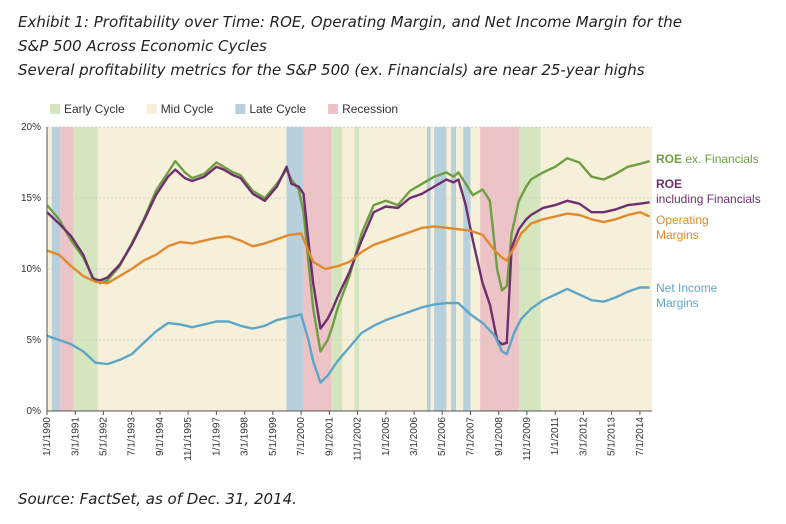 The width and height of the screenshot is (786, 524). Describe the element at coordinates (370, 109) in the screenshot. I see `legend-label-recession: Recession` at that location.